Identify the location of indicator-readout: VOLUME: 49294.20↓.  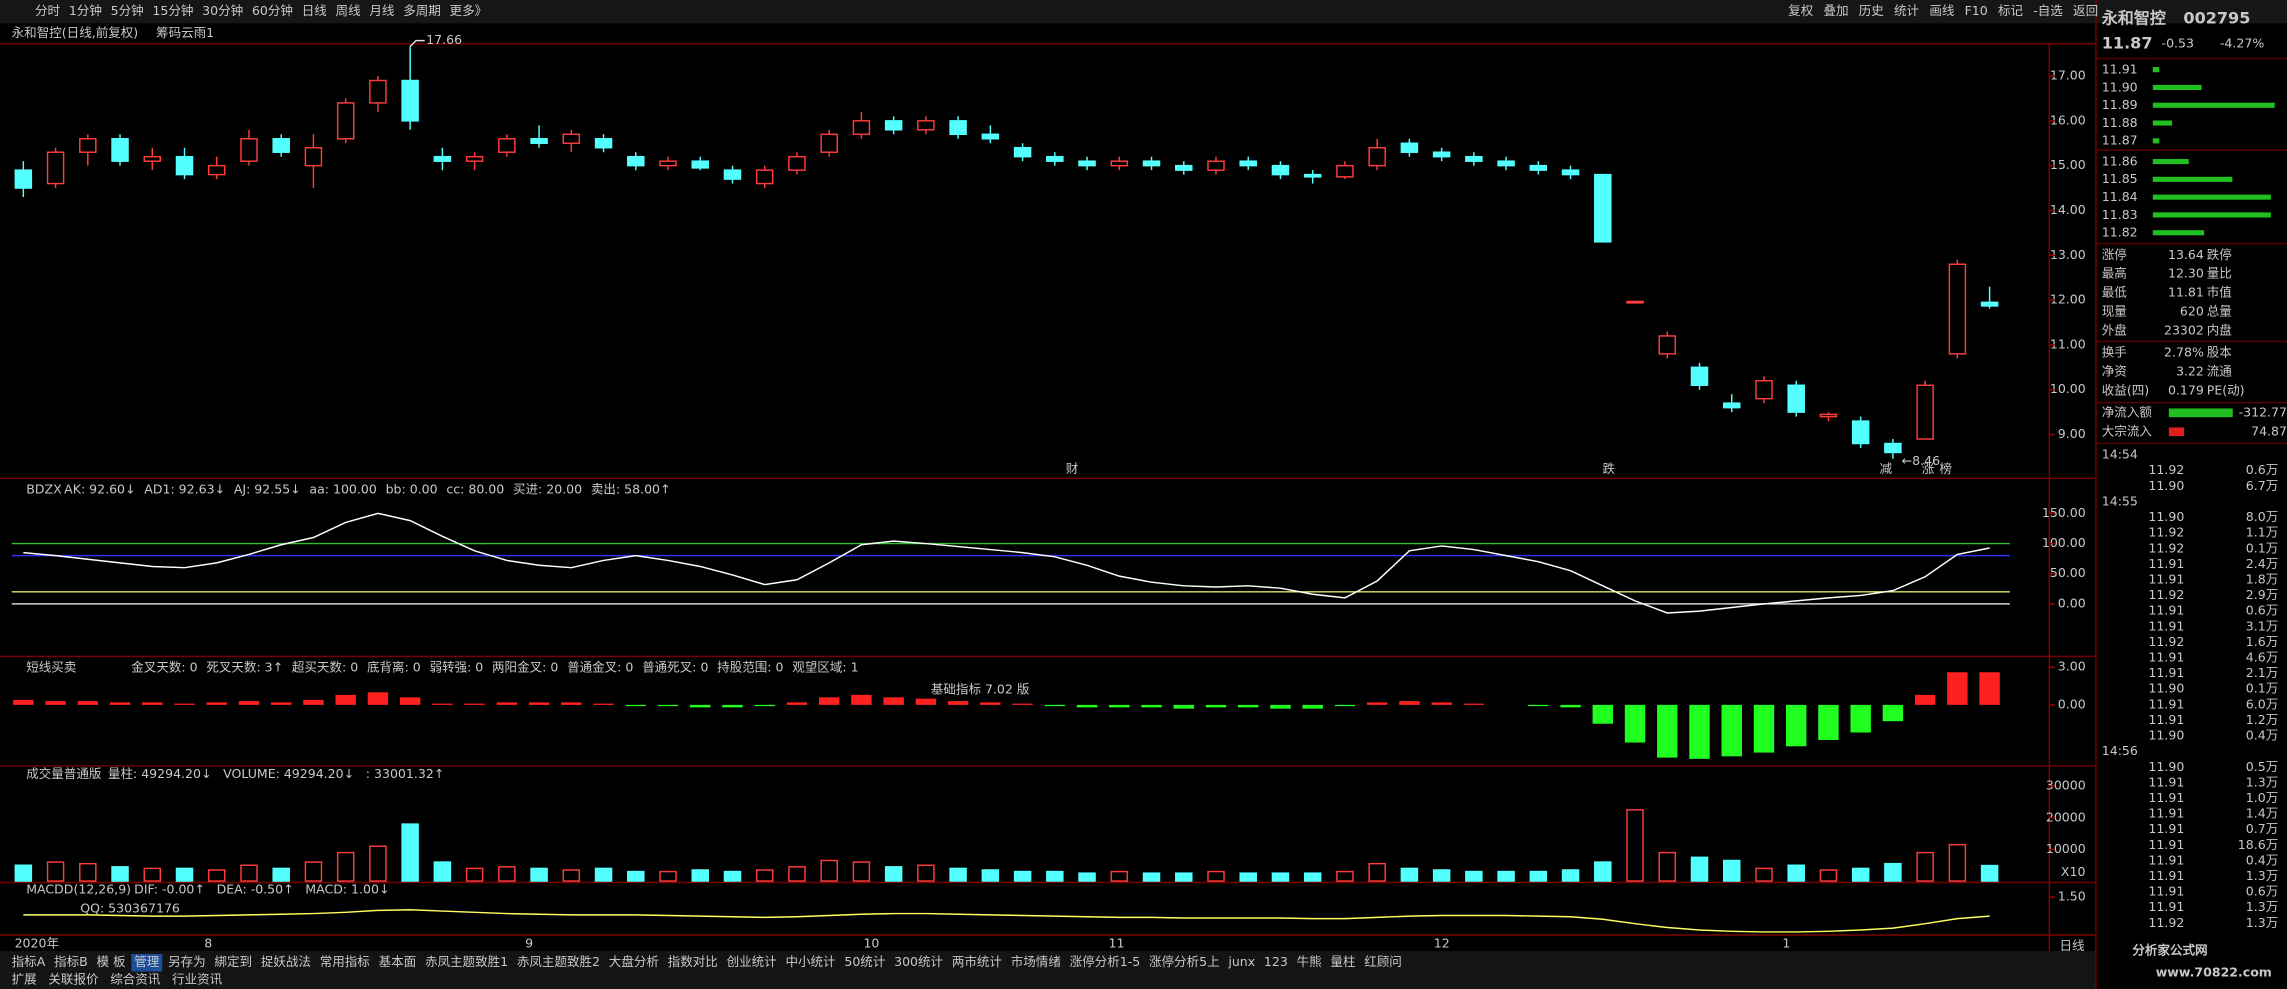
(288, 773).